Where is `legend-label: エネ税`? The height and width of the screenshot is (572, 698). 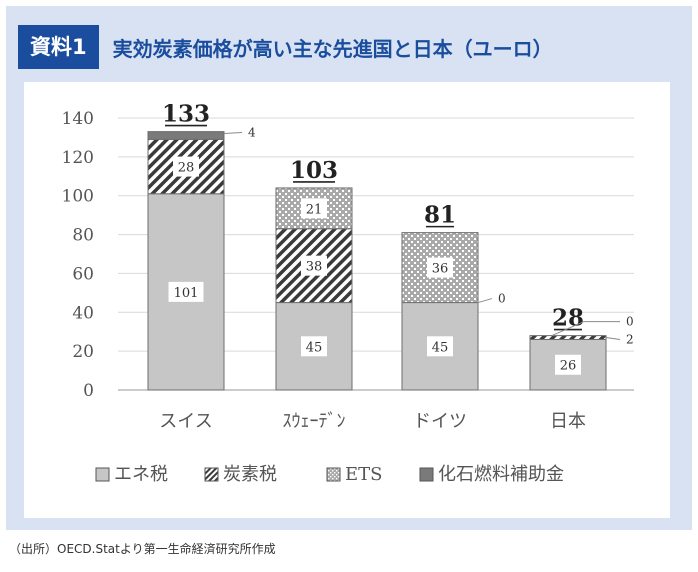 legend-label: エネ税 is located at coordinates (141, 474).